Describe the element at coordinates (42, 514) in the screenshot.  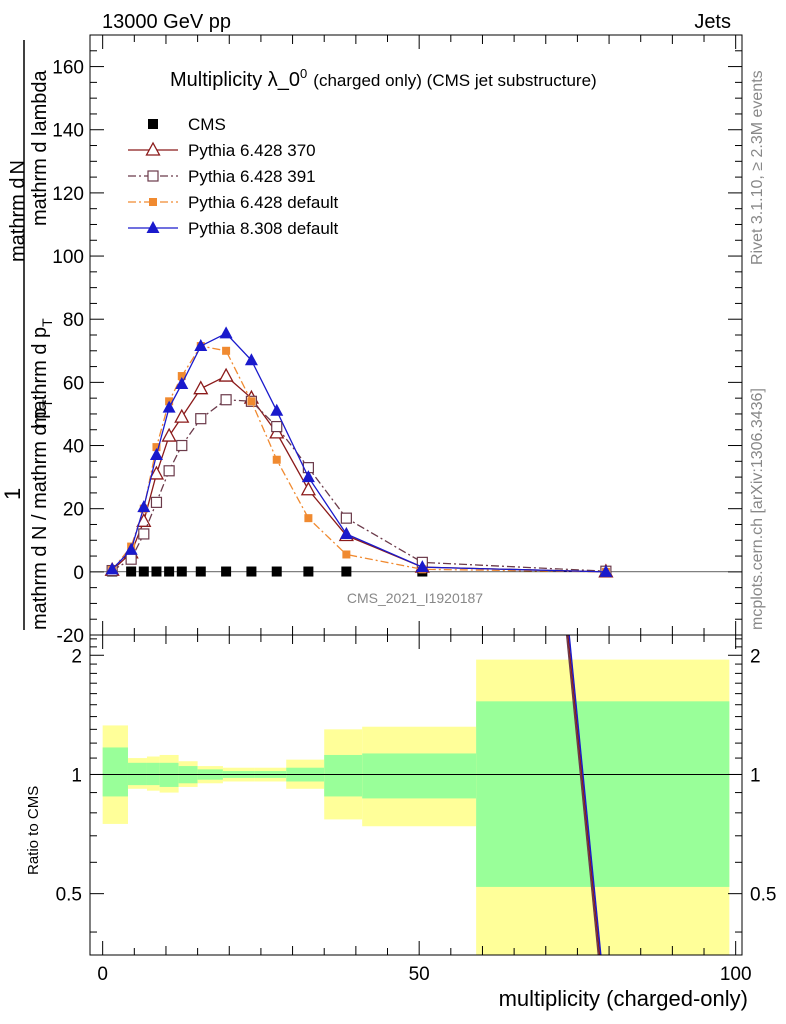
I see `y-label-denominator: mathrm d N / mathrm d pT` at that location.